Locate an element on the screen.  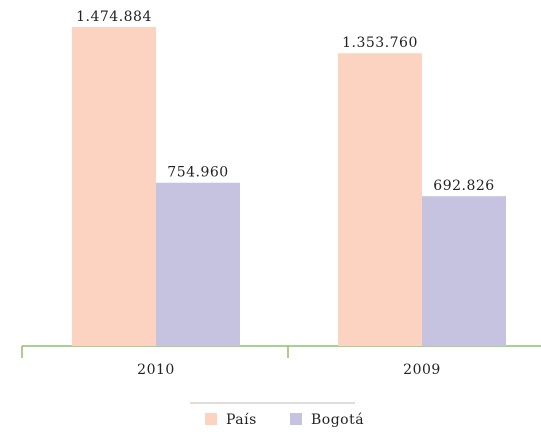
legend-label: Bogotá is located at coordinates (337, 420).